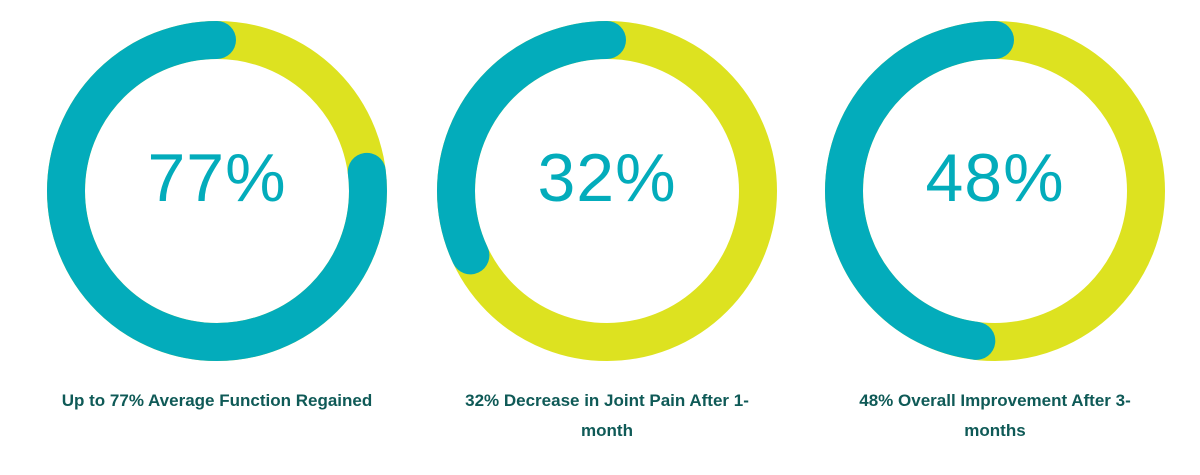 Image resolution: width=1200 pixels, height=475 pixels. What do you see at coordinates (217, 178) in the screenshot?
I see `stat-value-function-regained: 77%` at bounding box center [217, 178].